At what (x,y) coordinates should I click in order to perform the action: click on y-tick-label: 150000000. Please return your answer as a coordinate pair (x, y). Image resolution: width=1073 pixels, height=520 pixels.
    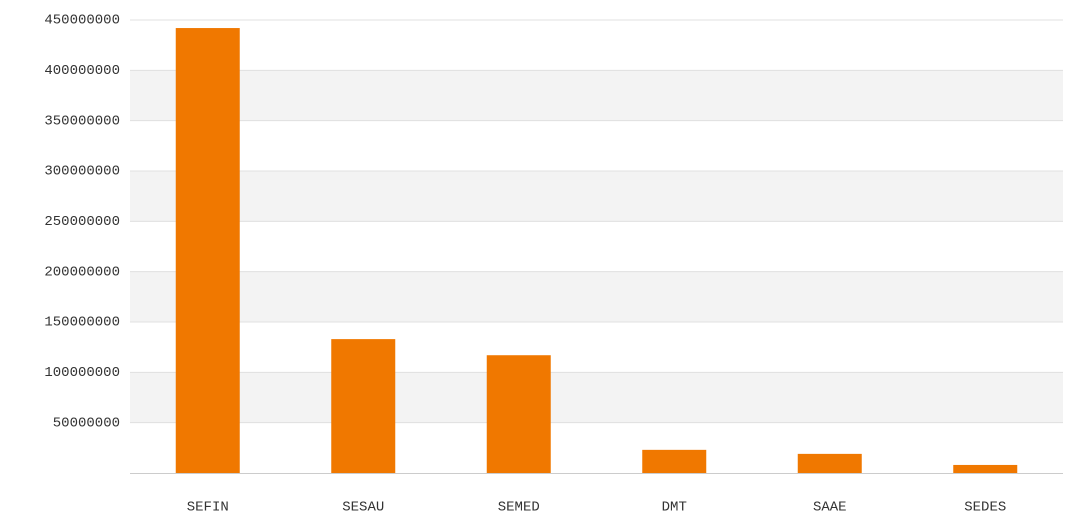
    Looking at the image, I should click on (82, 323).